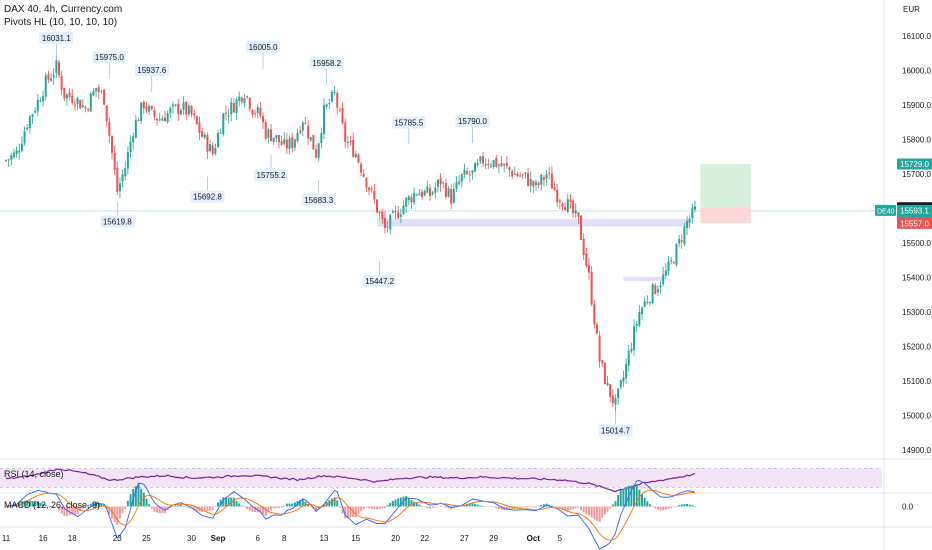 The height and width of the screenshot is (550, 932). I want to click on pivot-label: 15692.8, so click(207, 196).